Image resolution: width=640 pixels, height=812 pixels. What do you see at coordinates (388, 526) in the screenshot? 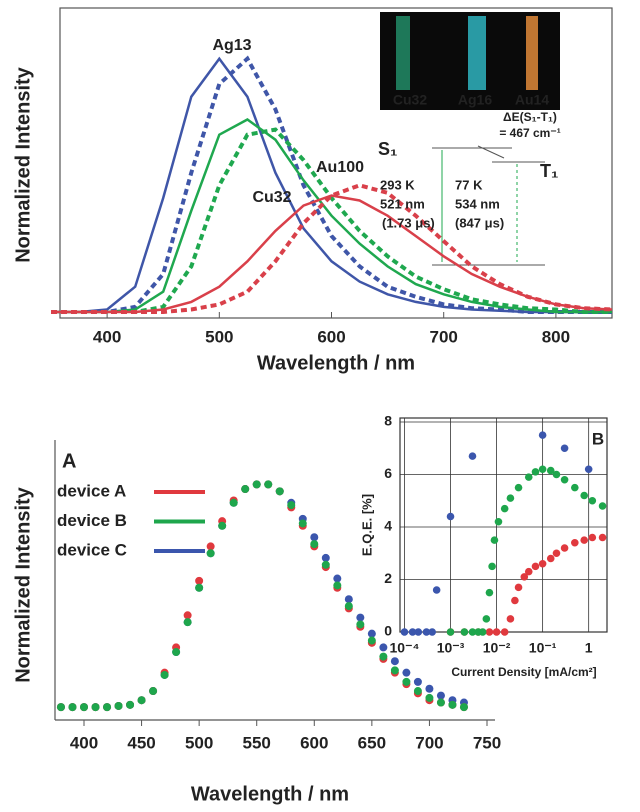
I see `y-tick-label: 4` at bounding box center [388, 526].